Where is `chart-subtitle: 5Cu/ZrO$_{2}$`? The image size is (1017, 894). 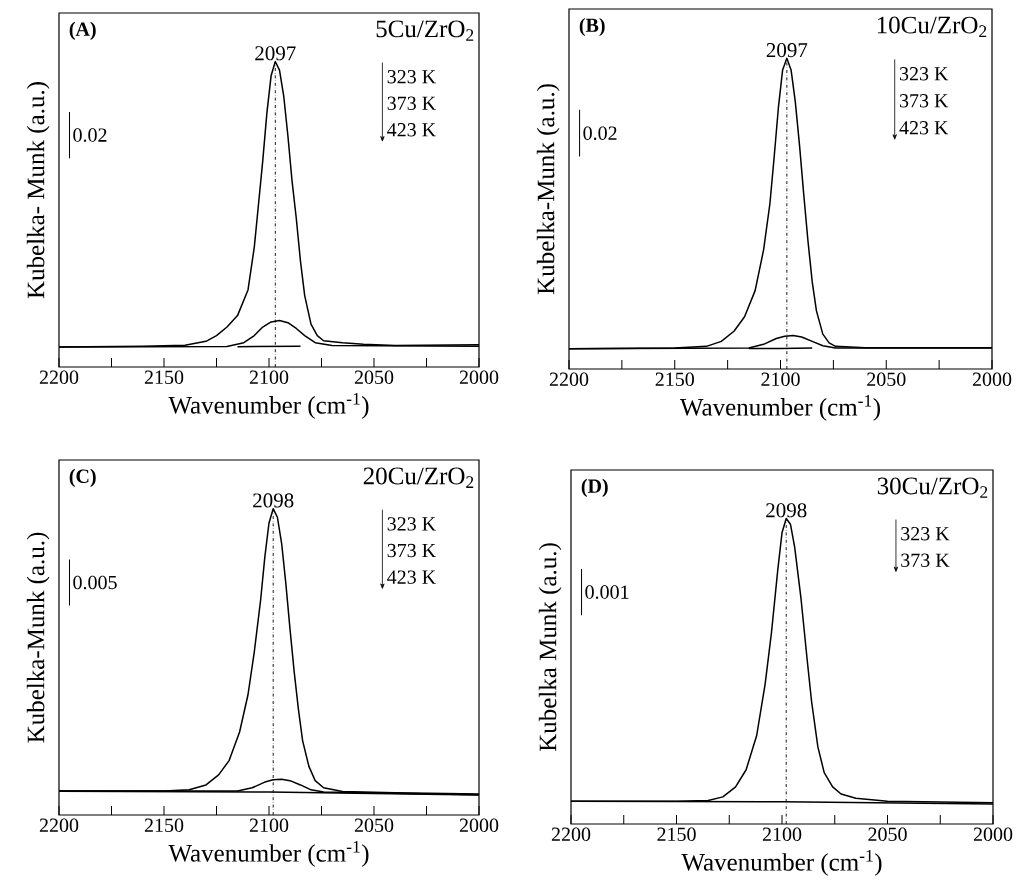
chart-subtitle: 5Cu/ZrO$_{2}$ is located at coordinates (425, 30).